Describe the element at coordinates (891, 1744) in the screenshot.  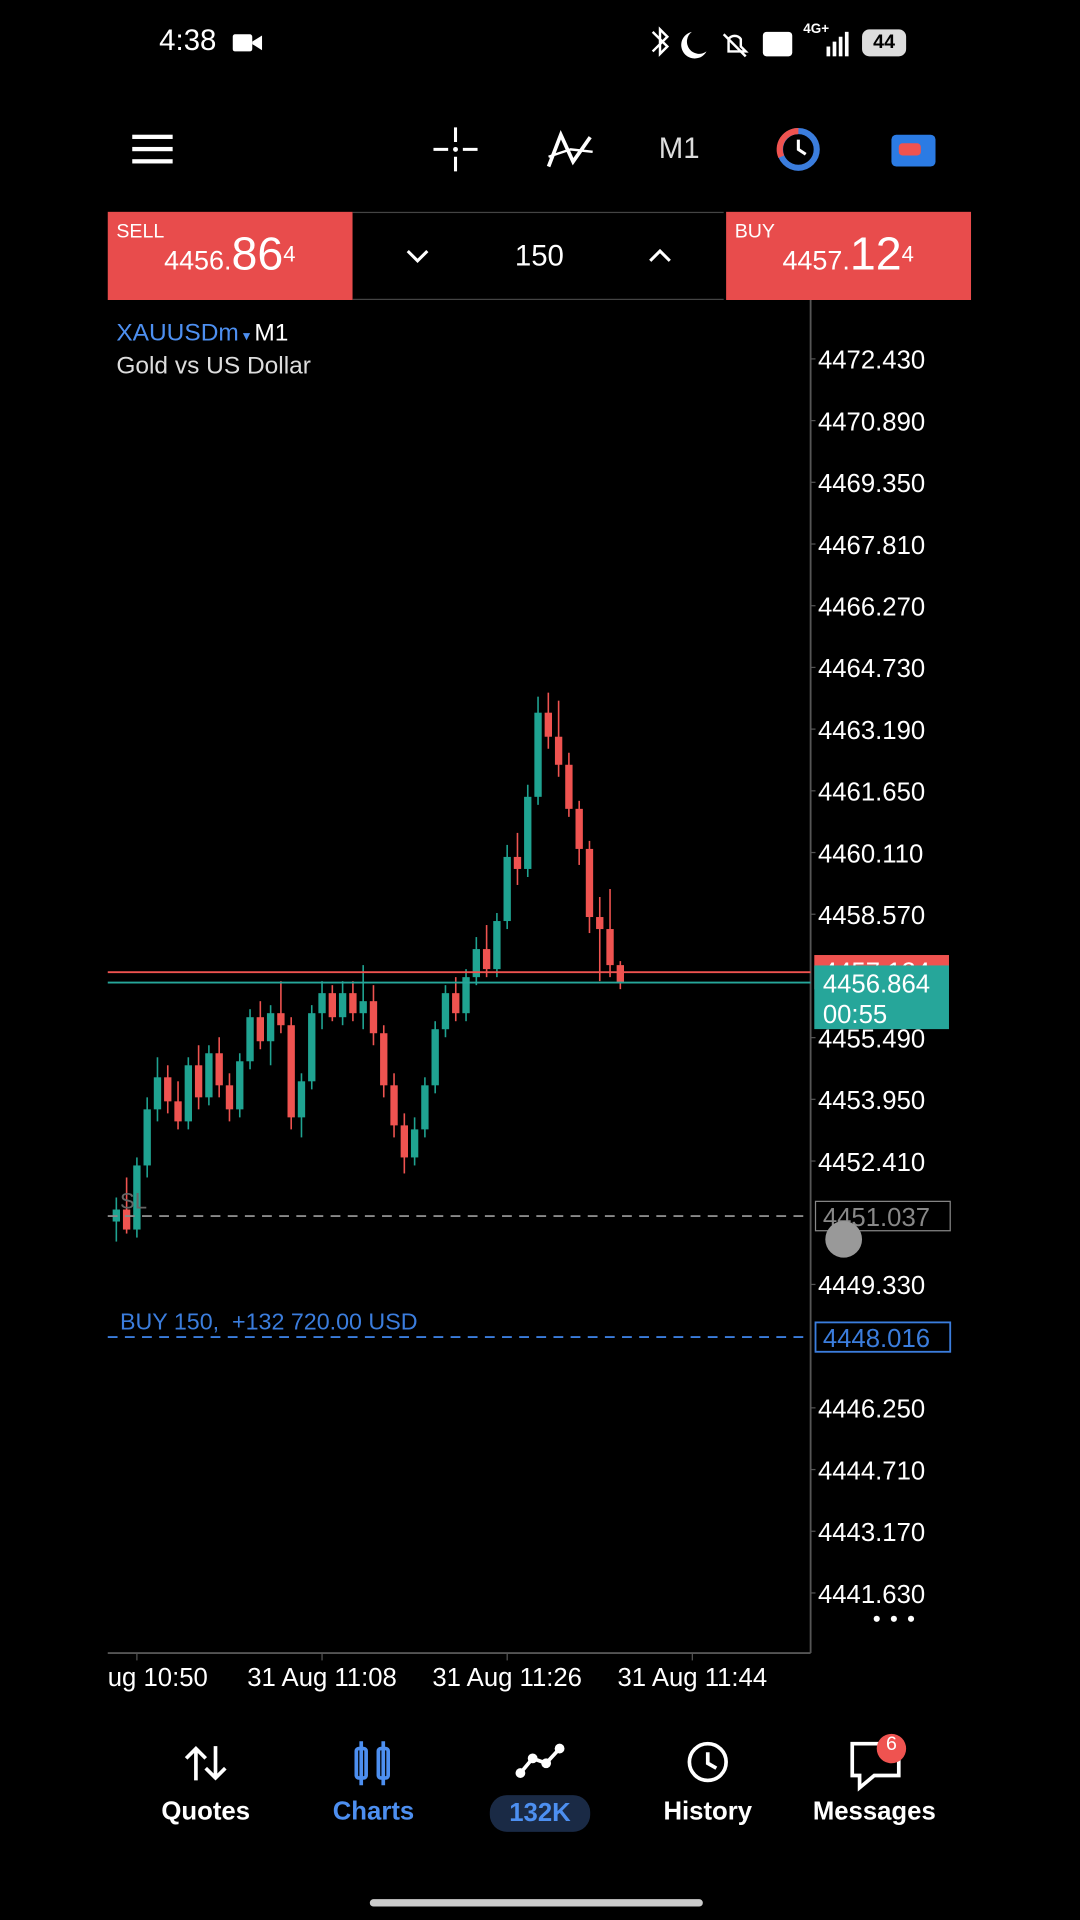
I see `messages-badge: 6` at that location.